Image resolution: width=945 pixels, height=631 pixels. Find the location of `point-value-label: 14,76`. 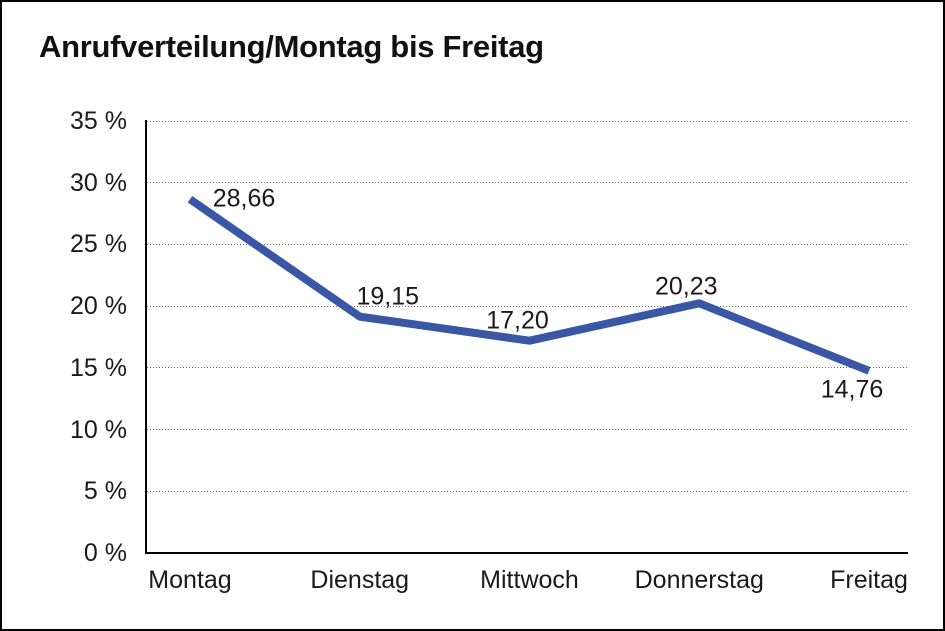

point-value-label: 14,76 is located at coordinates (852, 389).